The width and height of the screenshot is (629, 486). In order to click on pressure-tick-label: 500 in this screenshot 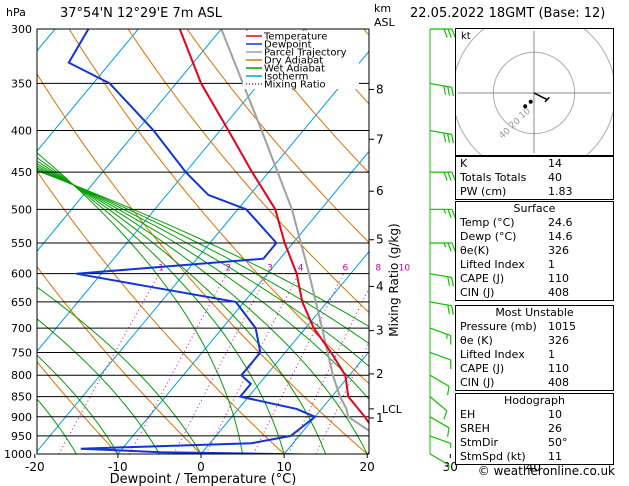, I will do `click(21, 209)`.